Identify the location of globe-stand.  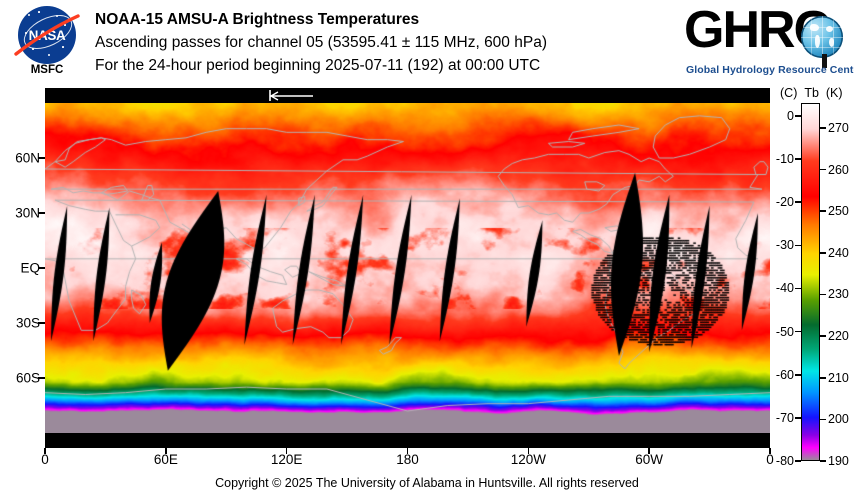
(824, 61).